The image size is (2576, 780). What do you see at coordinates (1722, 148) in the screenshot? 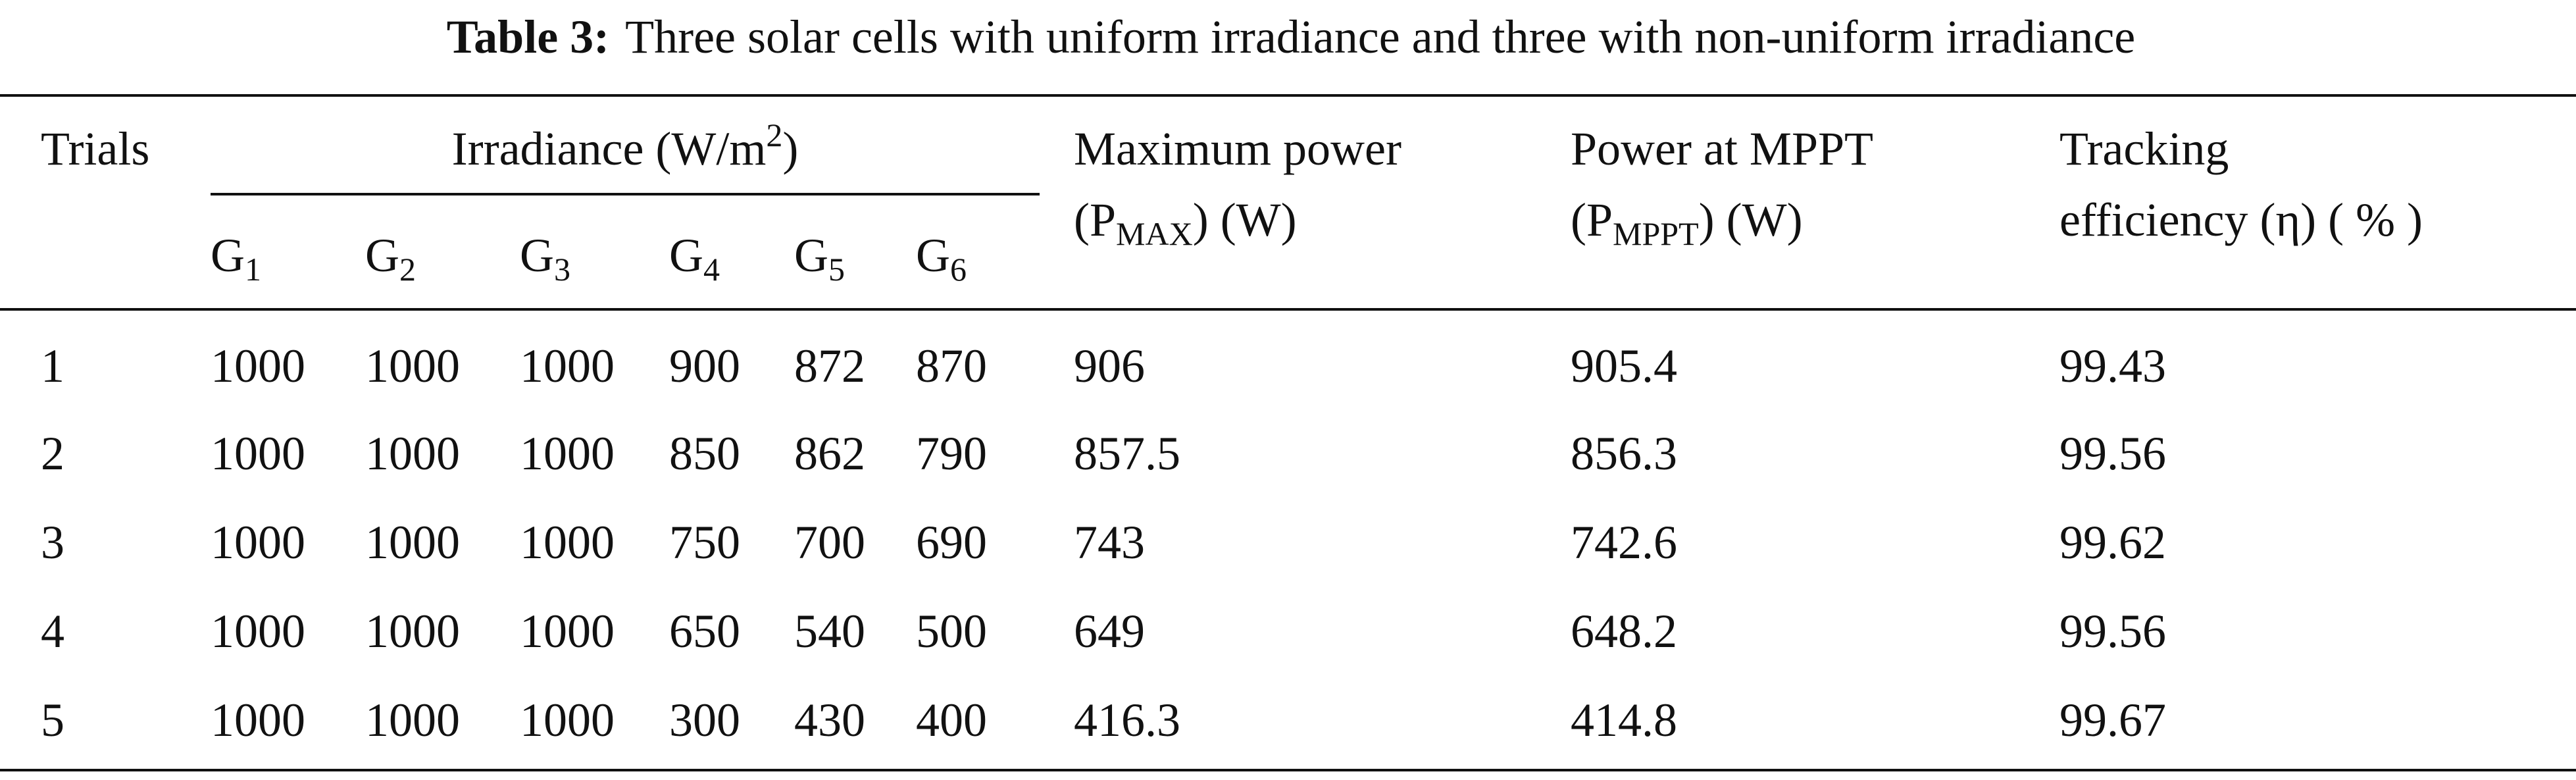
I see `header-power-mppt: Power at MPPT` at bounding box center [1722, 148].